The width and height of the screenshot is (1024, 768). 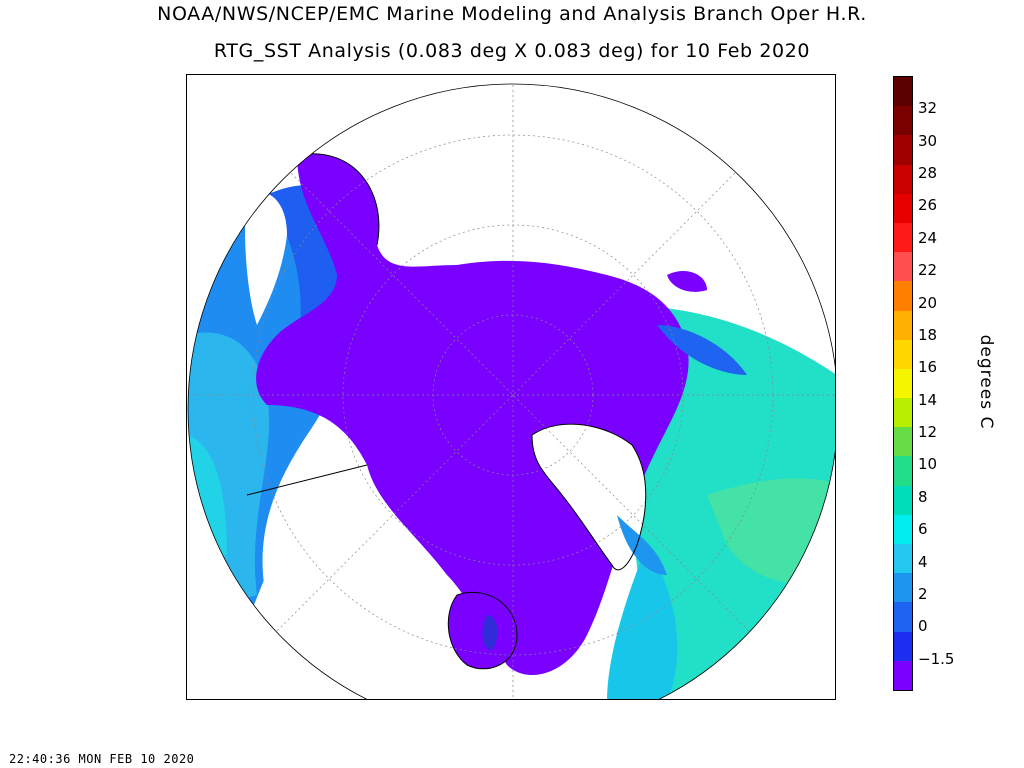 I want to click on colorbar-tick-label: −1.5, so click(x=936, y=658).